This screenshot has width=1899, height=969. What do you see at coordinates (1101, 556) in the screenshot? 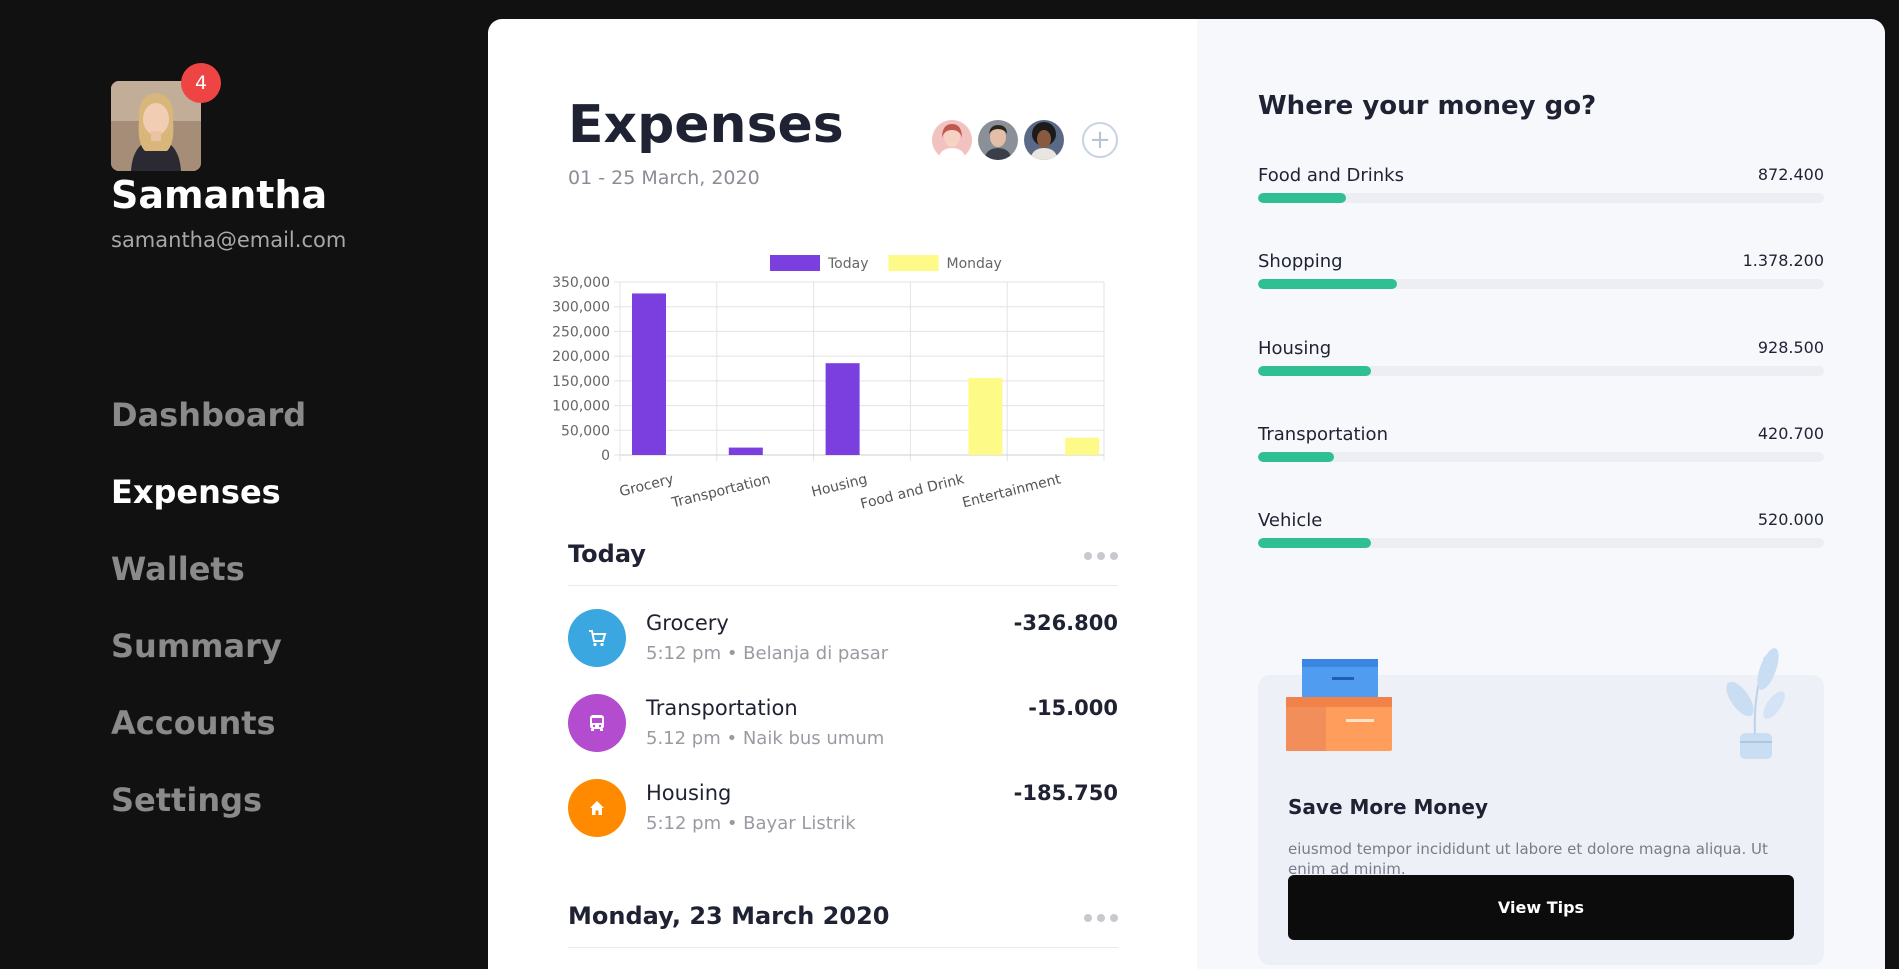
I see `today-more-button` at bounding box center [1101, 556].